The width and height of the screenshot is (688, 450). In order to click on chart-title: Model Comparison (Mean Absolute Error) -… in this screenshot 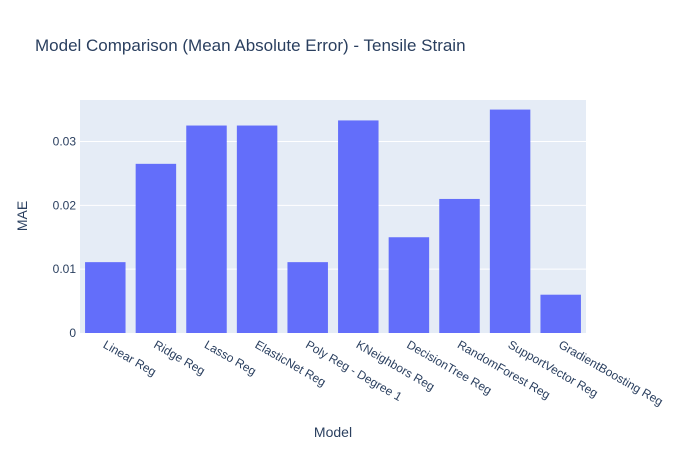, I will do `click(250, 45)`.